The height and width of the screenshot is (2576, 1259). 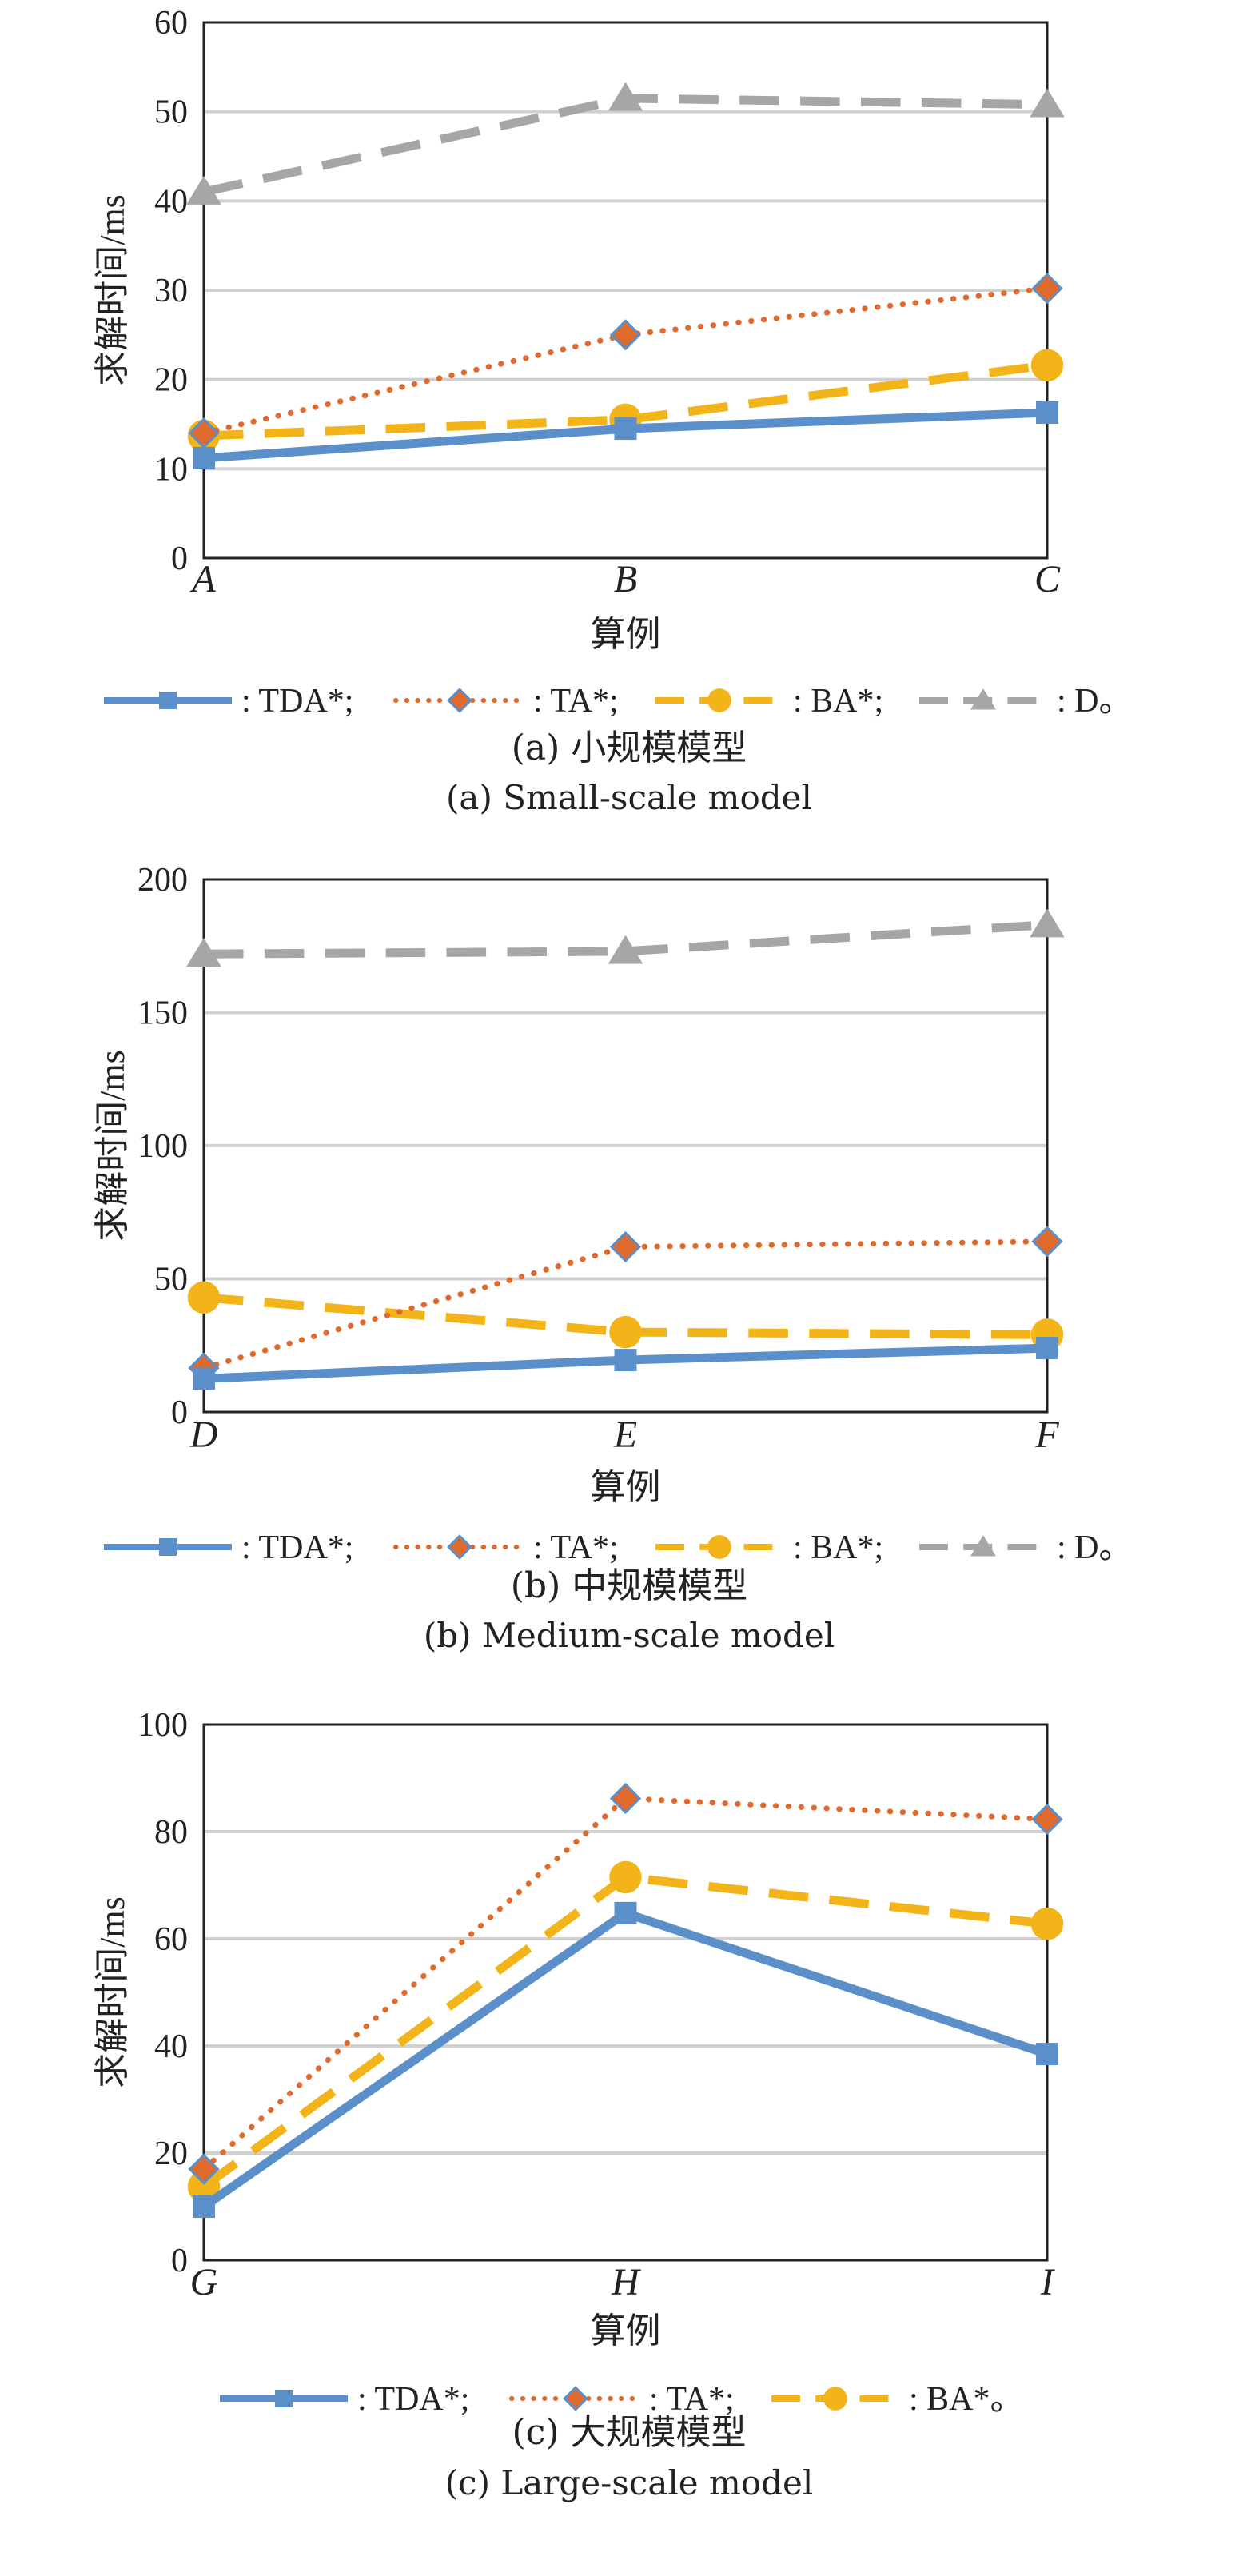 What do you see at coordinates (625, 579) in the screenshot?
I see `x-tick-label: B` at bounding box center [625, 579].